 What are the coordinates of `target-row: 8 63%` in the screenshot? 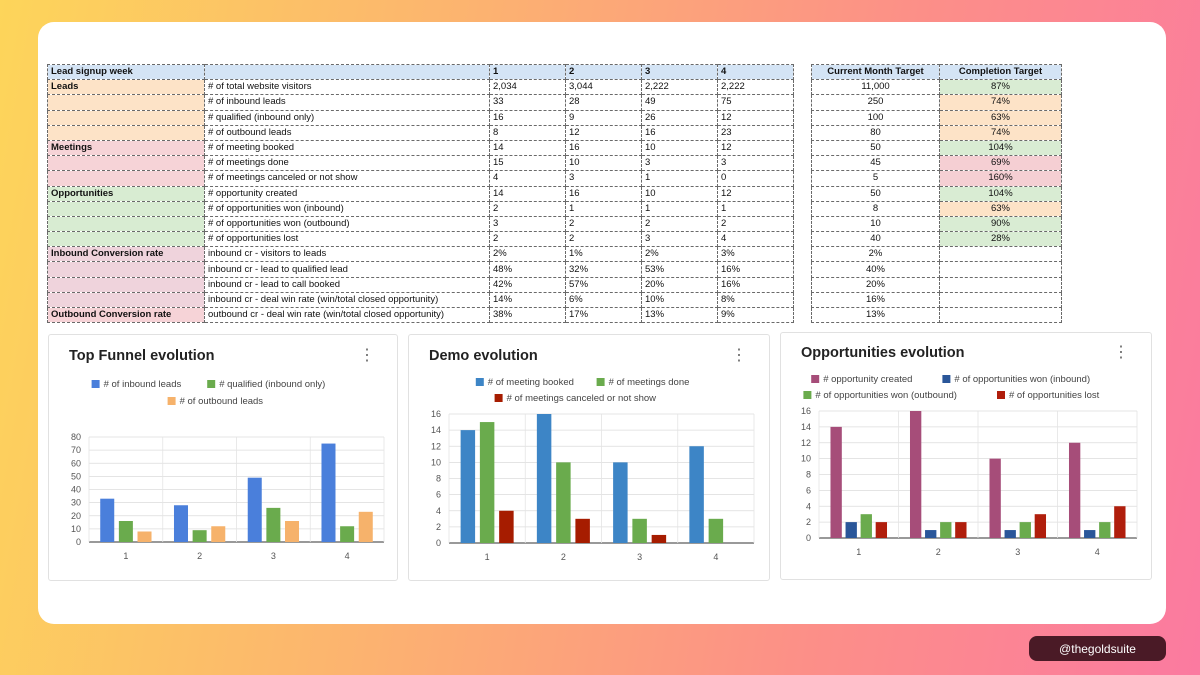 It's located at (936, 208).